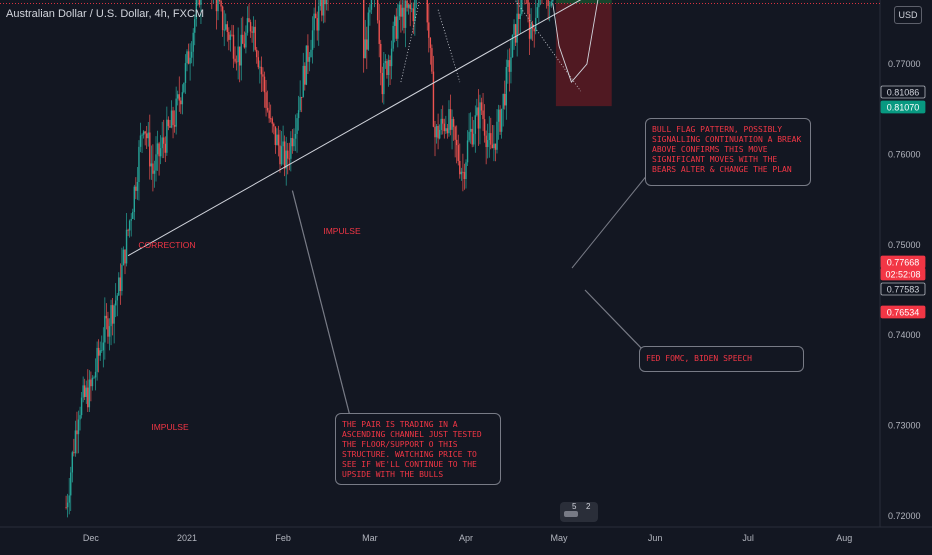 This screenshot has height=555, width=932. What do you see at coordinates (579, 512) in the screenshot?
I see `events-widget: 5 2` at bounding box center [579, 512].